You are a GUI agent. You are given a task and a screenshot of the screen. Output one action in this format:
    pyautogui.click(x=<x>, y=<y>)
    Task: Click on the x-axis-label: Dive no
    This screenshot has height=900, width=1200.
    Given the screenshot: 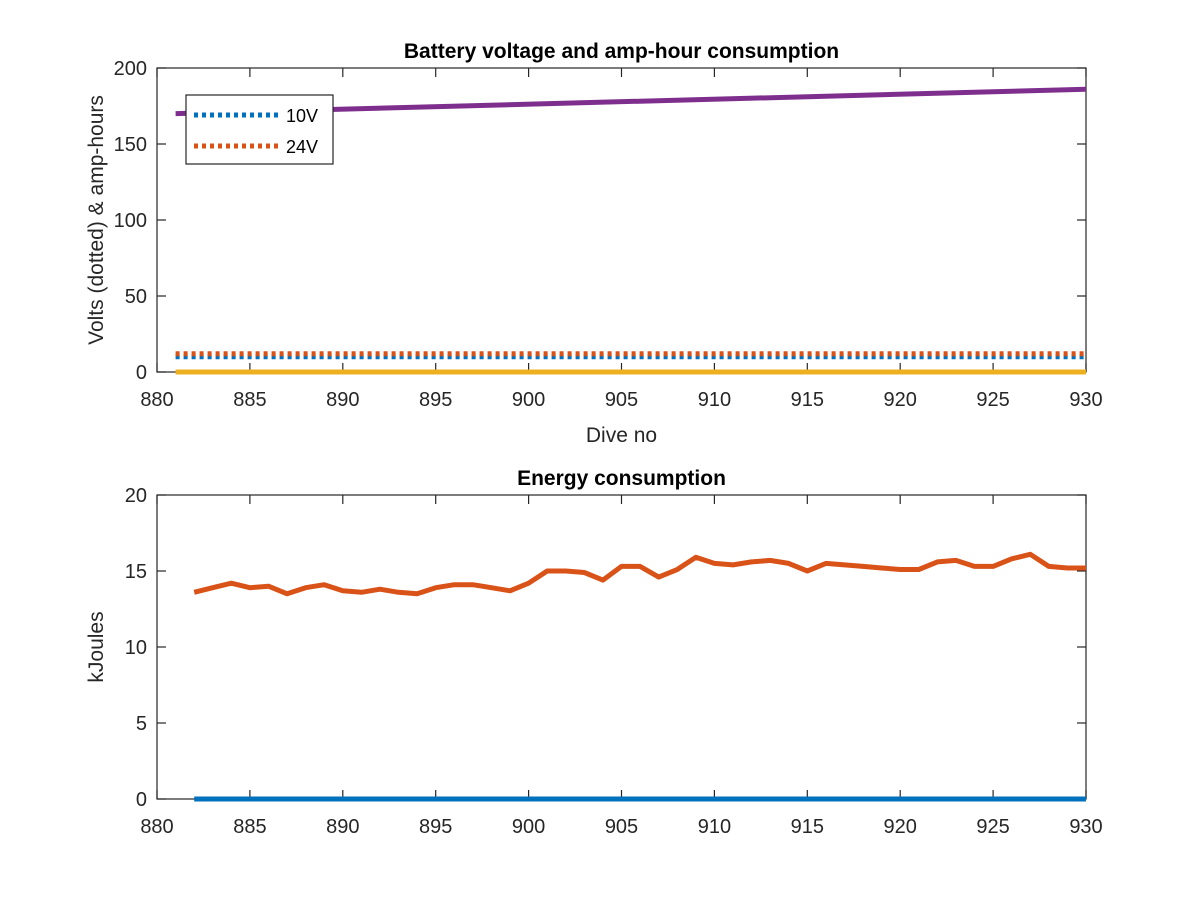 What is the action you would take?
    pyautogui.click(x=621, y=435)
    